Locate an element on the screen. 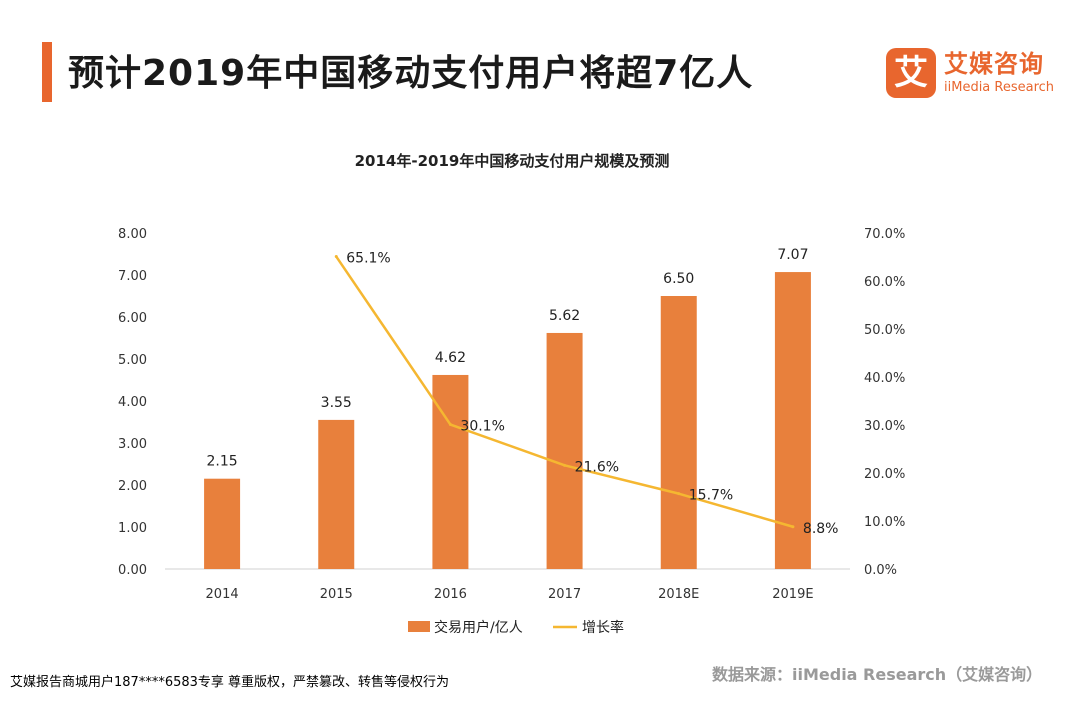 The width and height of the screenshot is (1080, 701). left-tick-label: 1.00 is located at coordinates (132, 528).